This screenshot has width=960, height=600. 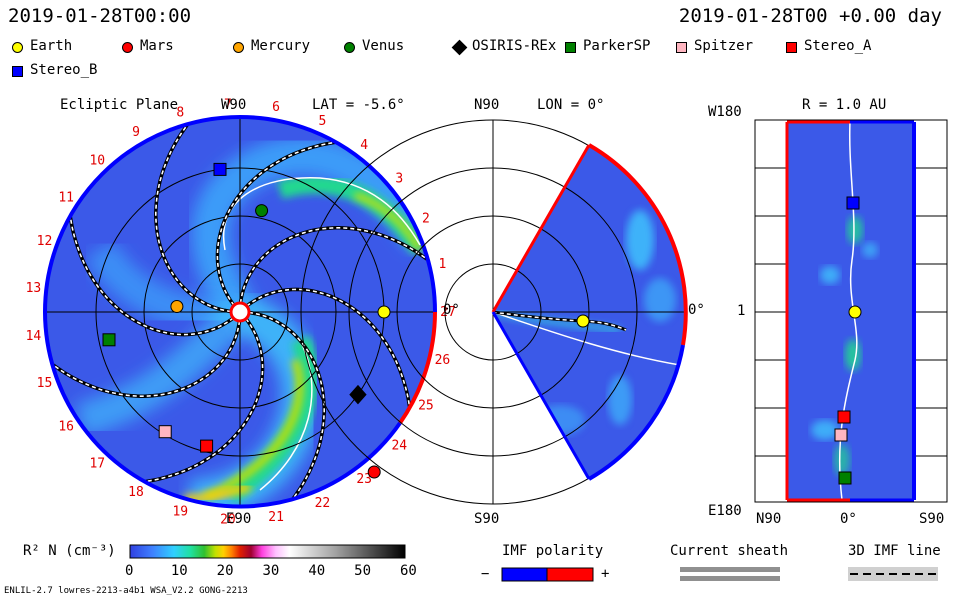 I want to click on sun-icon, so click(x=240, y=312).